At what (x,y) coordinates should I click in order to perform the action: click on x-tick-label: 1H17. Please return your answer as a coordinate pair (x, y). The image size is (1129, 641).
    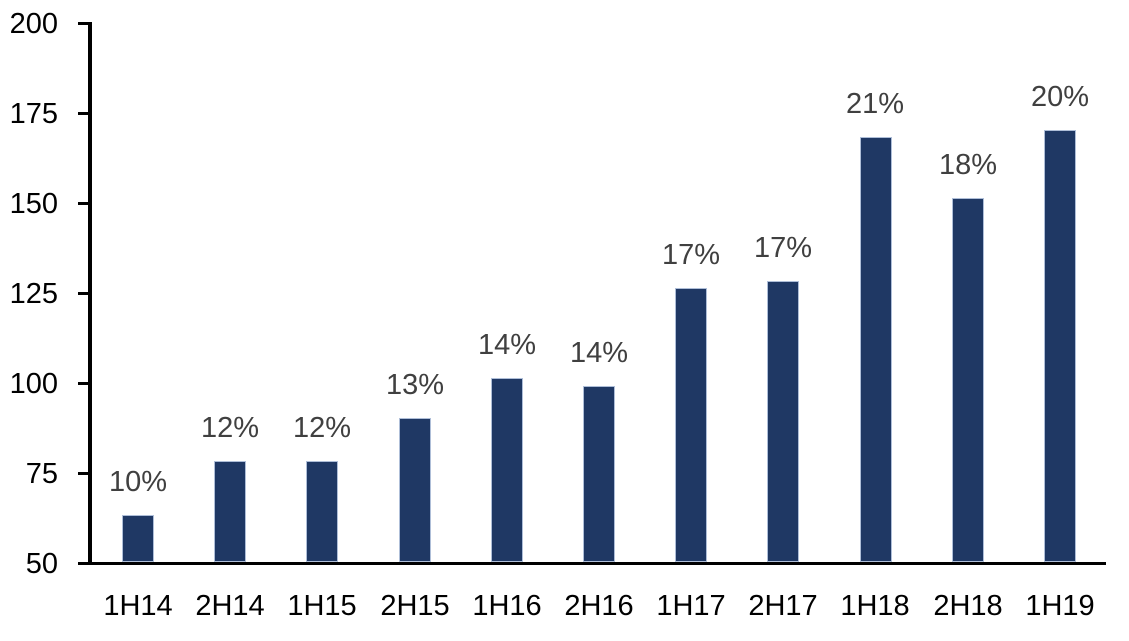
    Looking at the image, I should click on (691, 606).